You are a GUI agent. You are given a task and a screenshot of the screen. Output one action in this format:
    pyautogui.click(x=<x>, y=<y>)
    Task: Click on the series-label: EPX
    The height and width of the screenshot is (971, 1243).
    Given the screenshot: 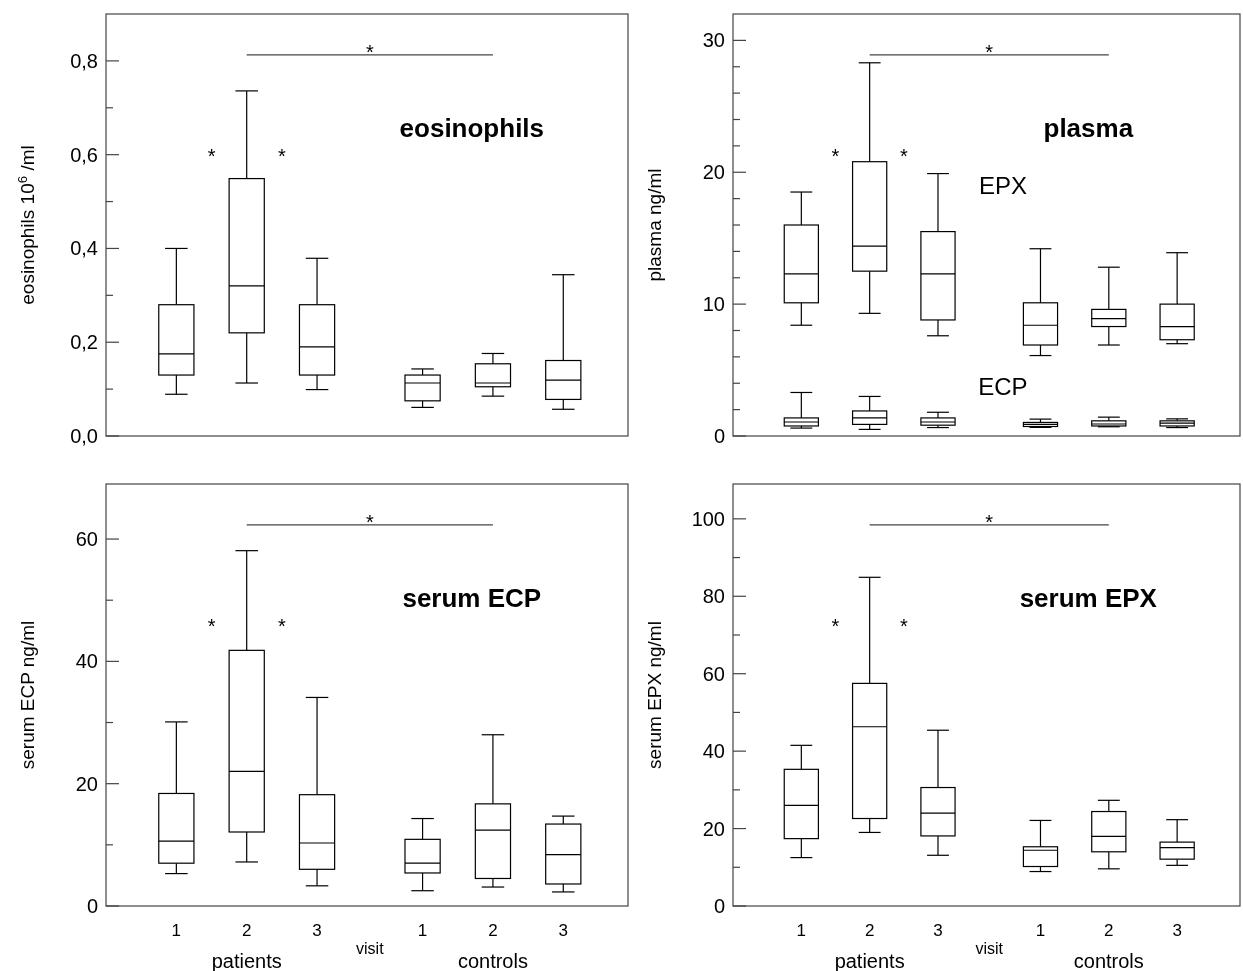 What is the action you would take?
    pyautogui.click(x=1002, y=185)
    